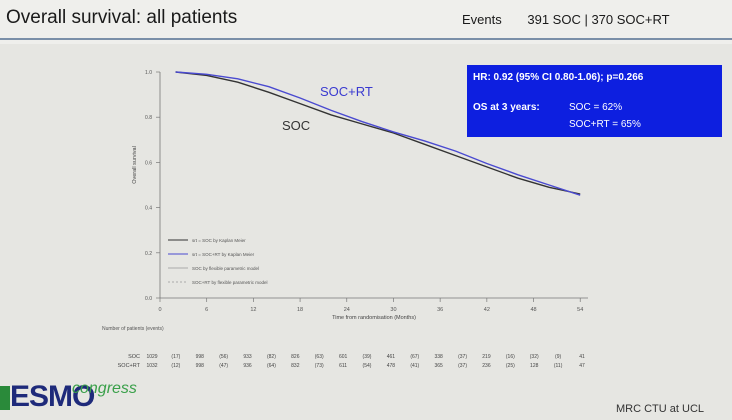  Describe the element at coordinates (223, 366) in the screenshot. I see `risk-cell: (47)` at that location.